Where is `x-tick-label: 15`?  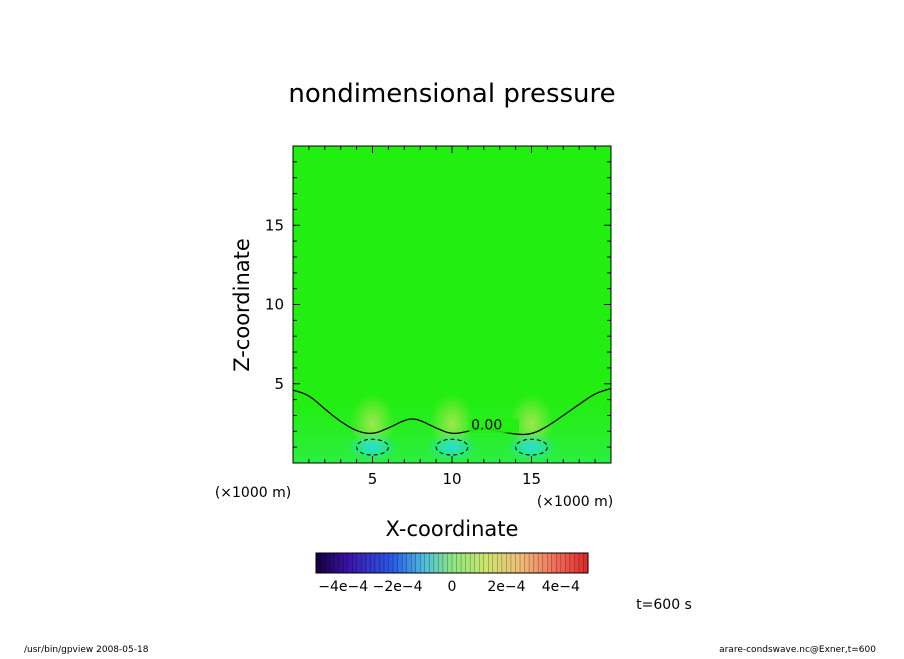
x-tick-label: 15 is located at coordinates (531, 479).